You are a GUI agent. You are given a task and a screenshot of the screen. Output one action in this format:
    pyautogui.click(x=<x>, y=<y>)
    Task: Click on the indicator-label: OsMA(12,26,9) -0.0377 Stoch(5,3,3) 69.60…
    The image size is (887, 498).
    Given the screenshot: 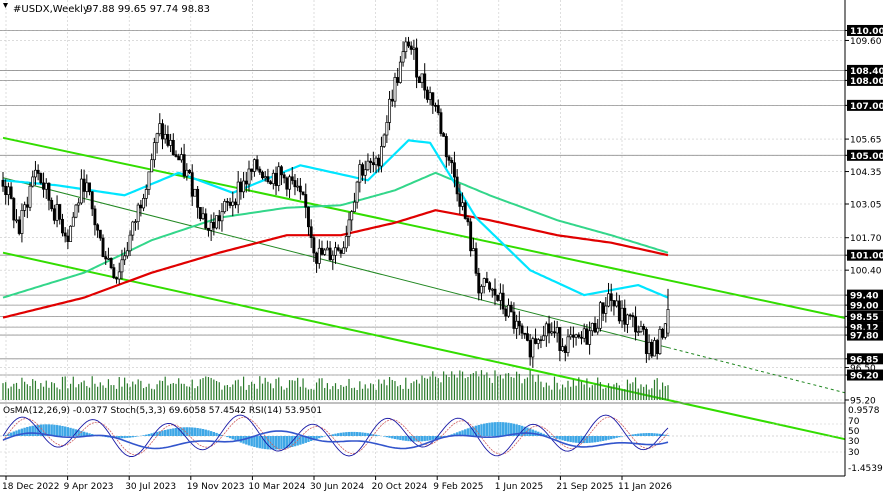 What is the action you would take?
    pyautogui.click(x=162, y=411)
    